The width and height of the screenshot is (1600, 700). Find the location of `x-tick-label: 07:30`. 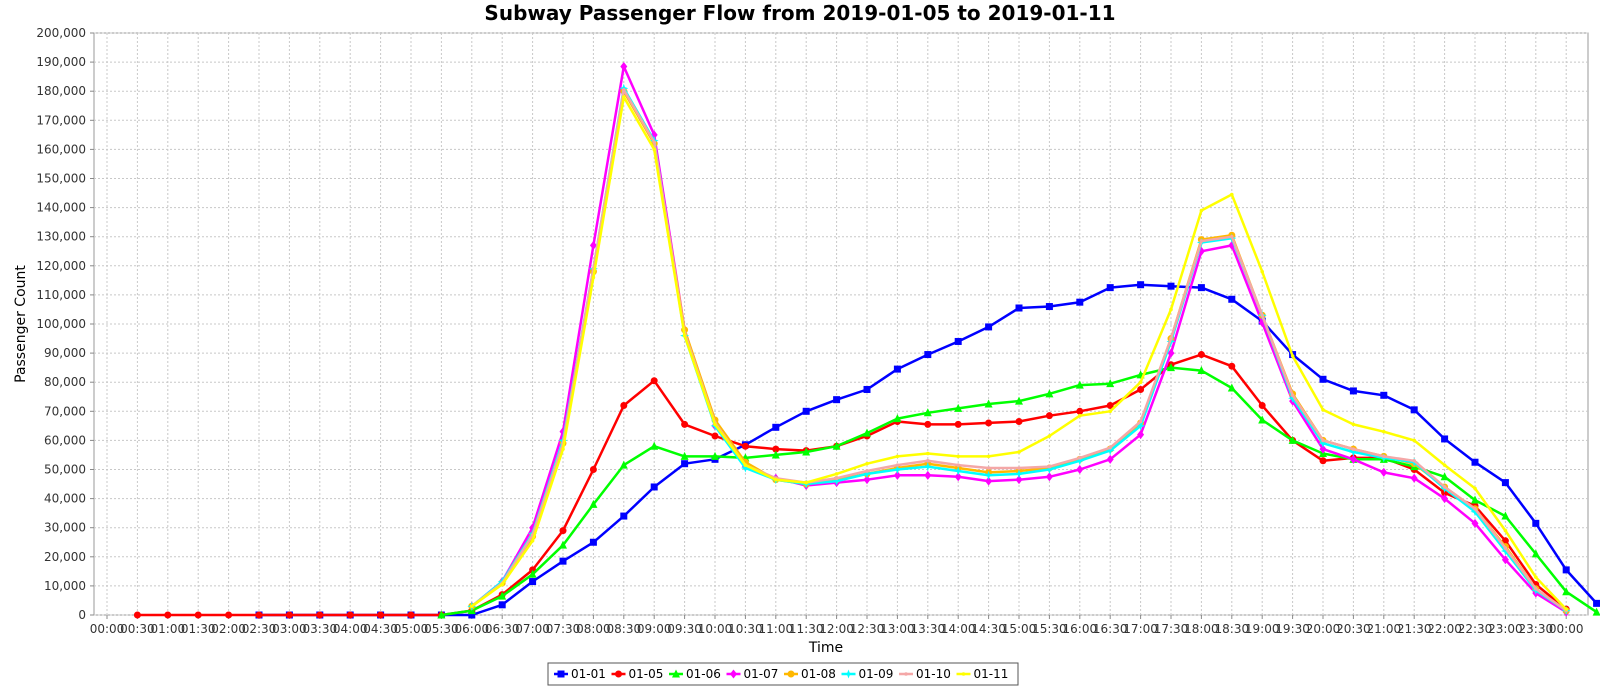

x-tick-label: 07:30 is located at coordinates (563, 629).